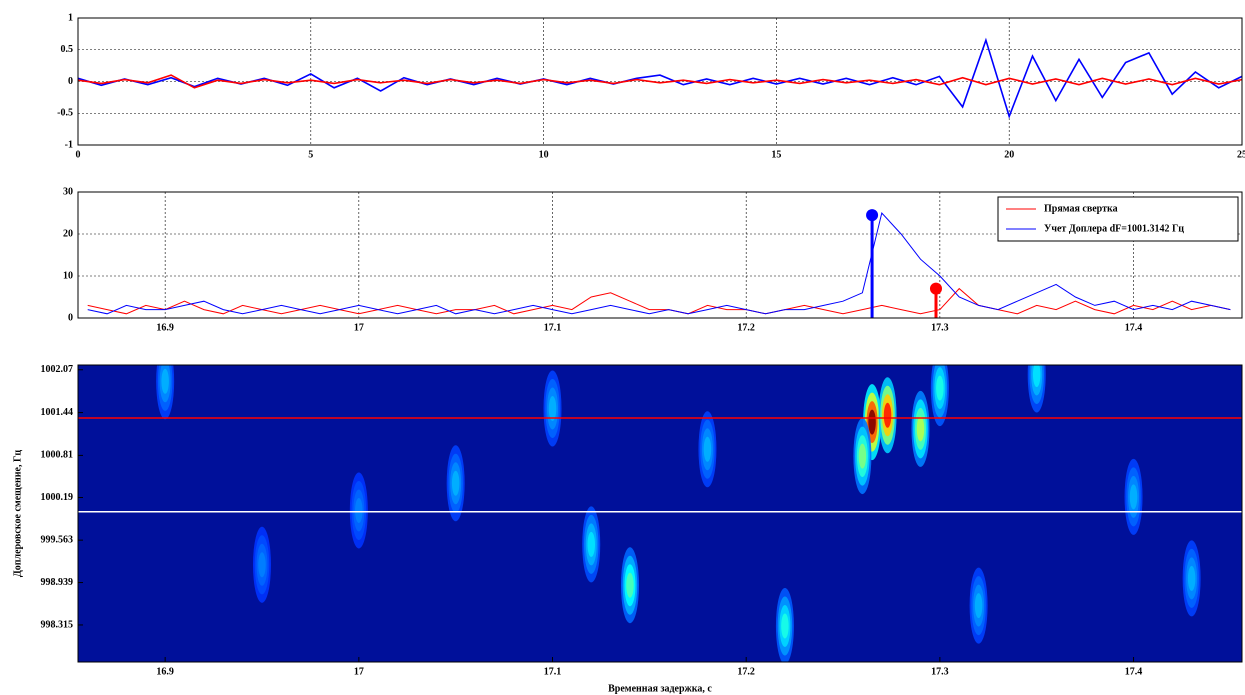 The image size is (1245, 695). What do you see at coordinates (310, 154) in the screenshot?
I see `x-tick-label: 5` at bounding box center [310, 154].